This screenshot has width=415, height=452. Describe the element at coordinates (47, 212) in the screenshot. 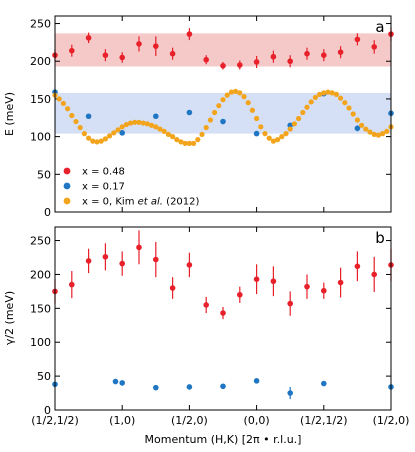

I see `panel-a-y-tick-label: 0` at that location.